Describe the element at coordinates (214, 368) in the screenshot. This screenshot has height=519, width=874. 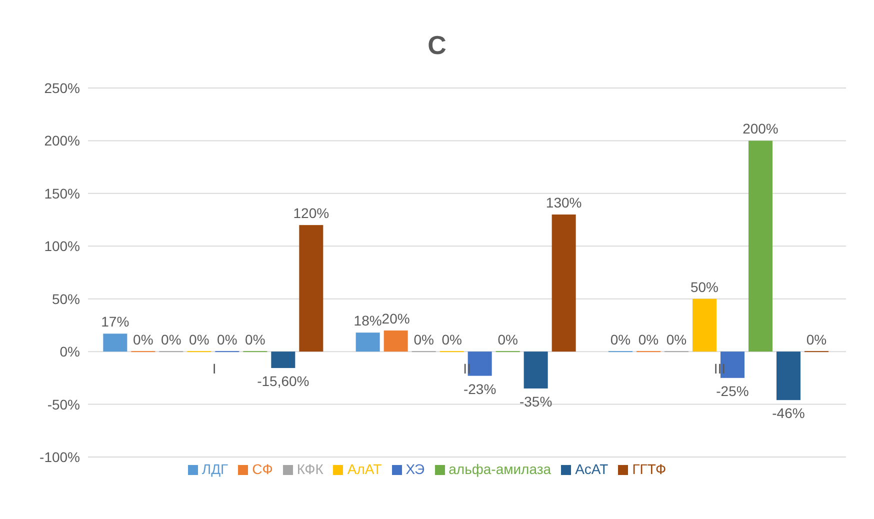
I see `x-tick-label: I` at that location.